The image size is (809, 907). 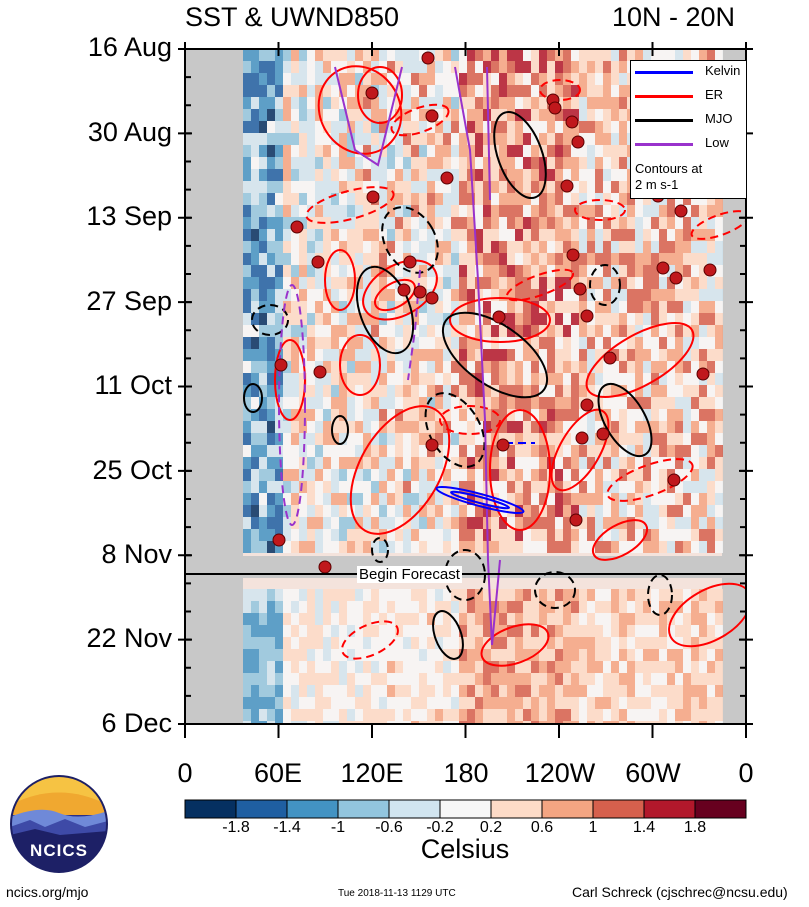 What do you see at coordinates (47, 892) in the screenshot?
I see `footer-site-link: ncics.org/mjo` at bounding box center [47, 892].